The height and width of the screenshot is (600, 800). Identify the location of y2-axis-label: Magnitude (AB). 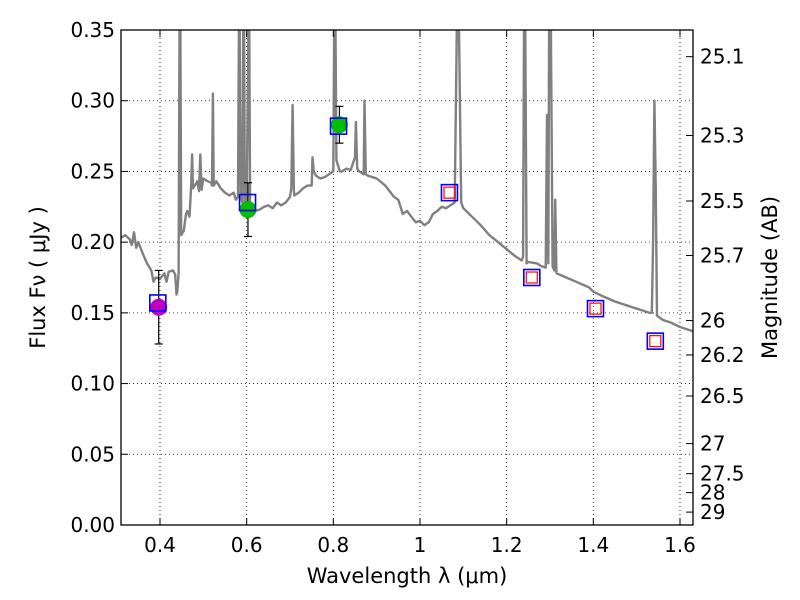
(770, 277).